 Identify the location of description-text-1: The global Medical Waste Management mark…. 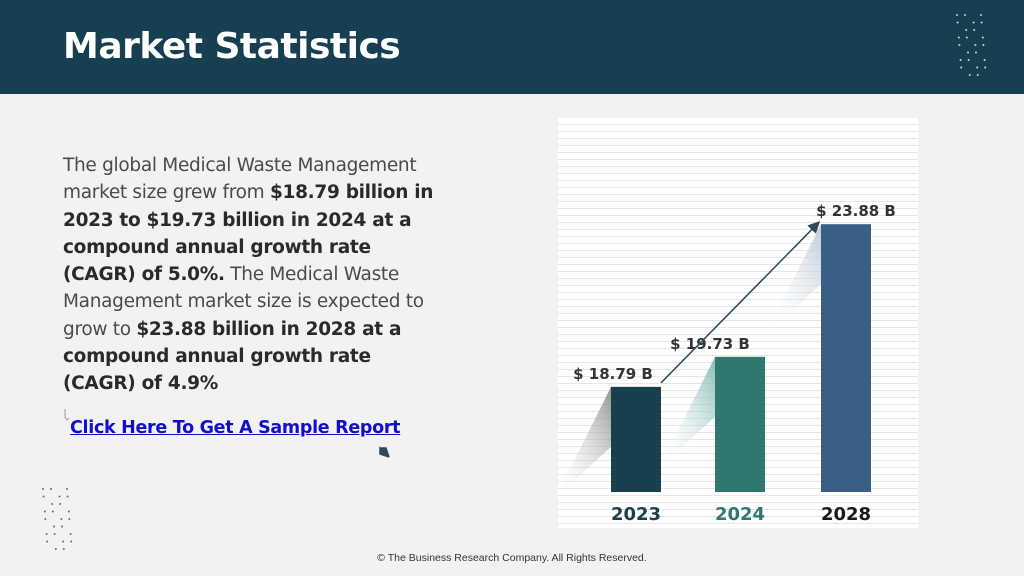
(240, 179).